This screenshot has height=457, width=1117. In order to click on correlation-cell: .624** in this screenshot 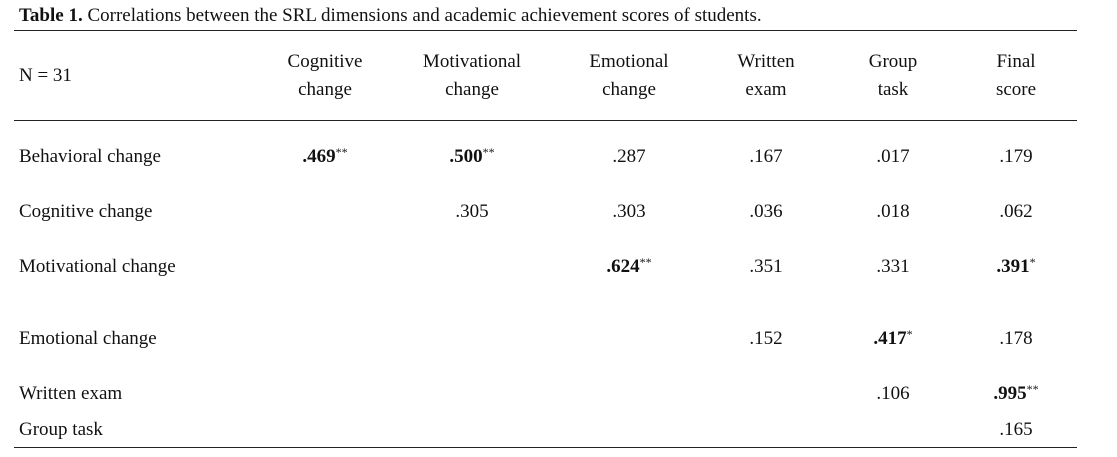, I will do `click(628, 267)`.